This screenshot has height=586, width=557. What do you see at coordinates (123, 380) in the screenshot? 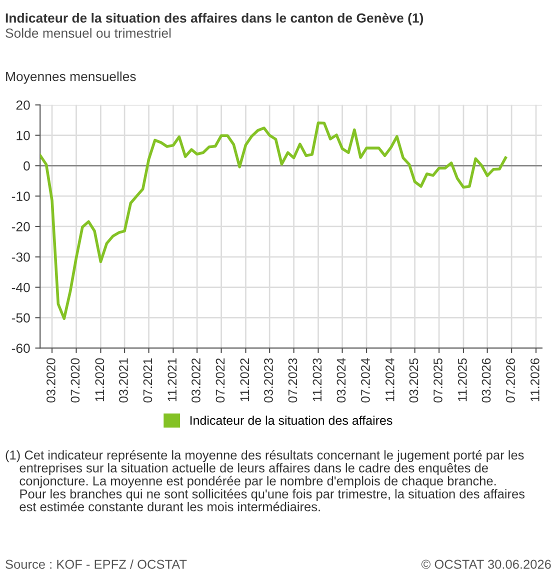
I see `x-tick-label: 03.2021` at bounding box center [123, 380].